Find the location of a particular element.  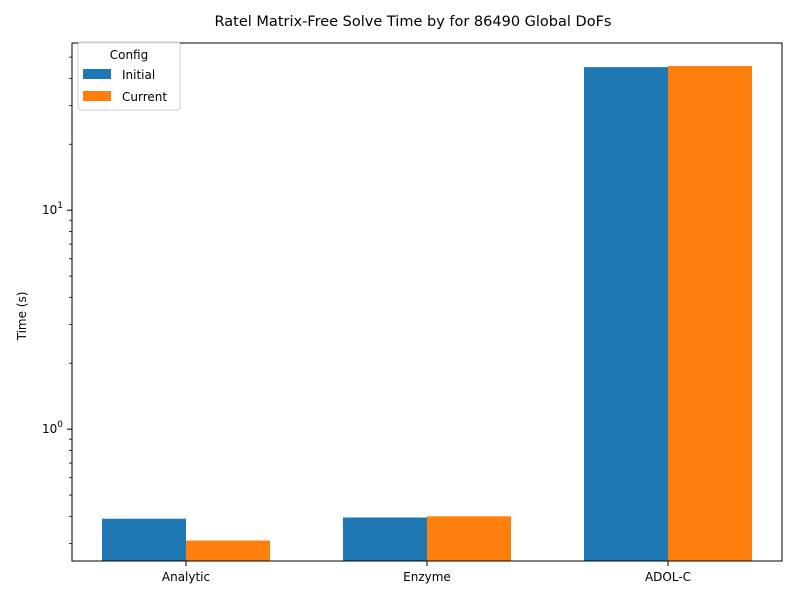

y-tick-label: 10¹ is located at coordinates (52, 209).